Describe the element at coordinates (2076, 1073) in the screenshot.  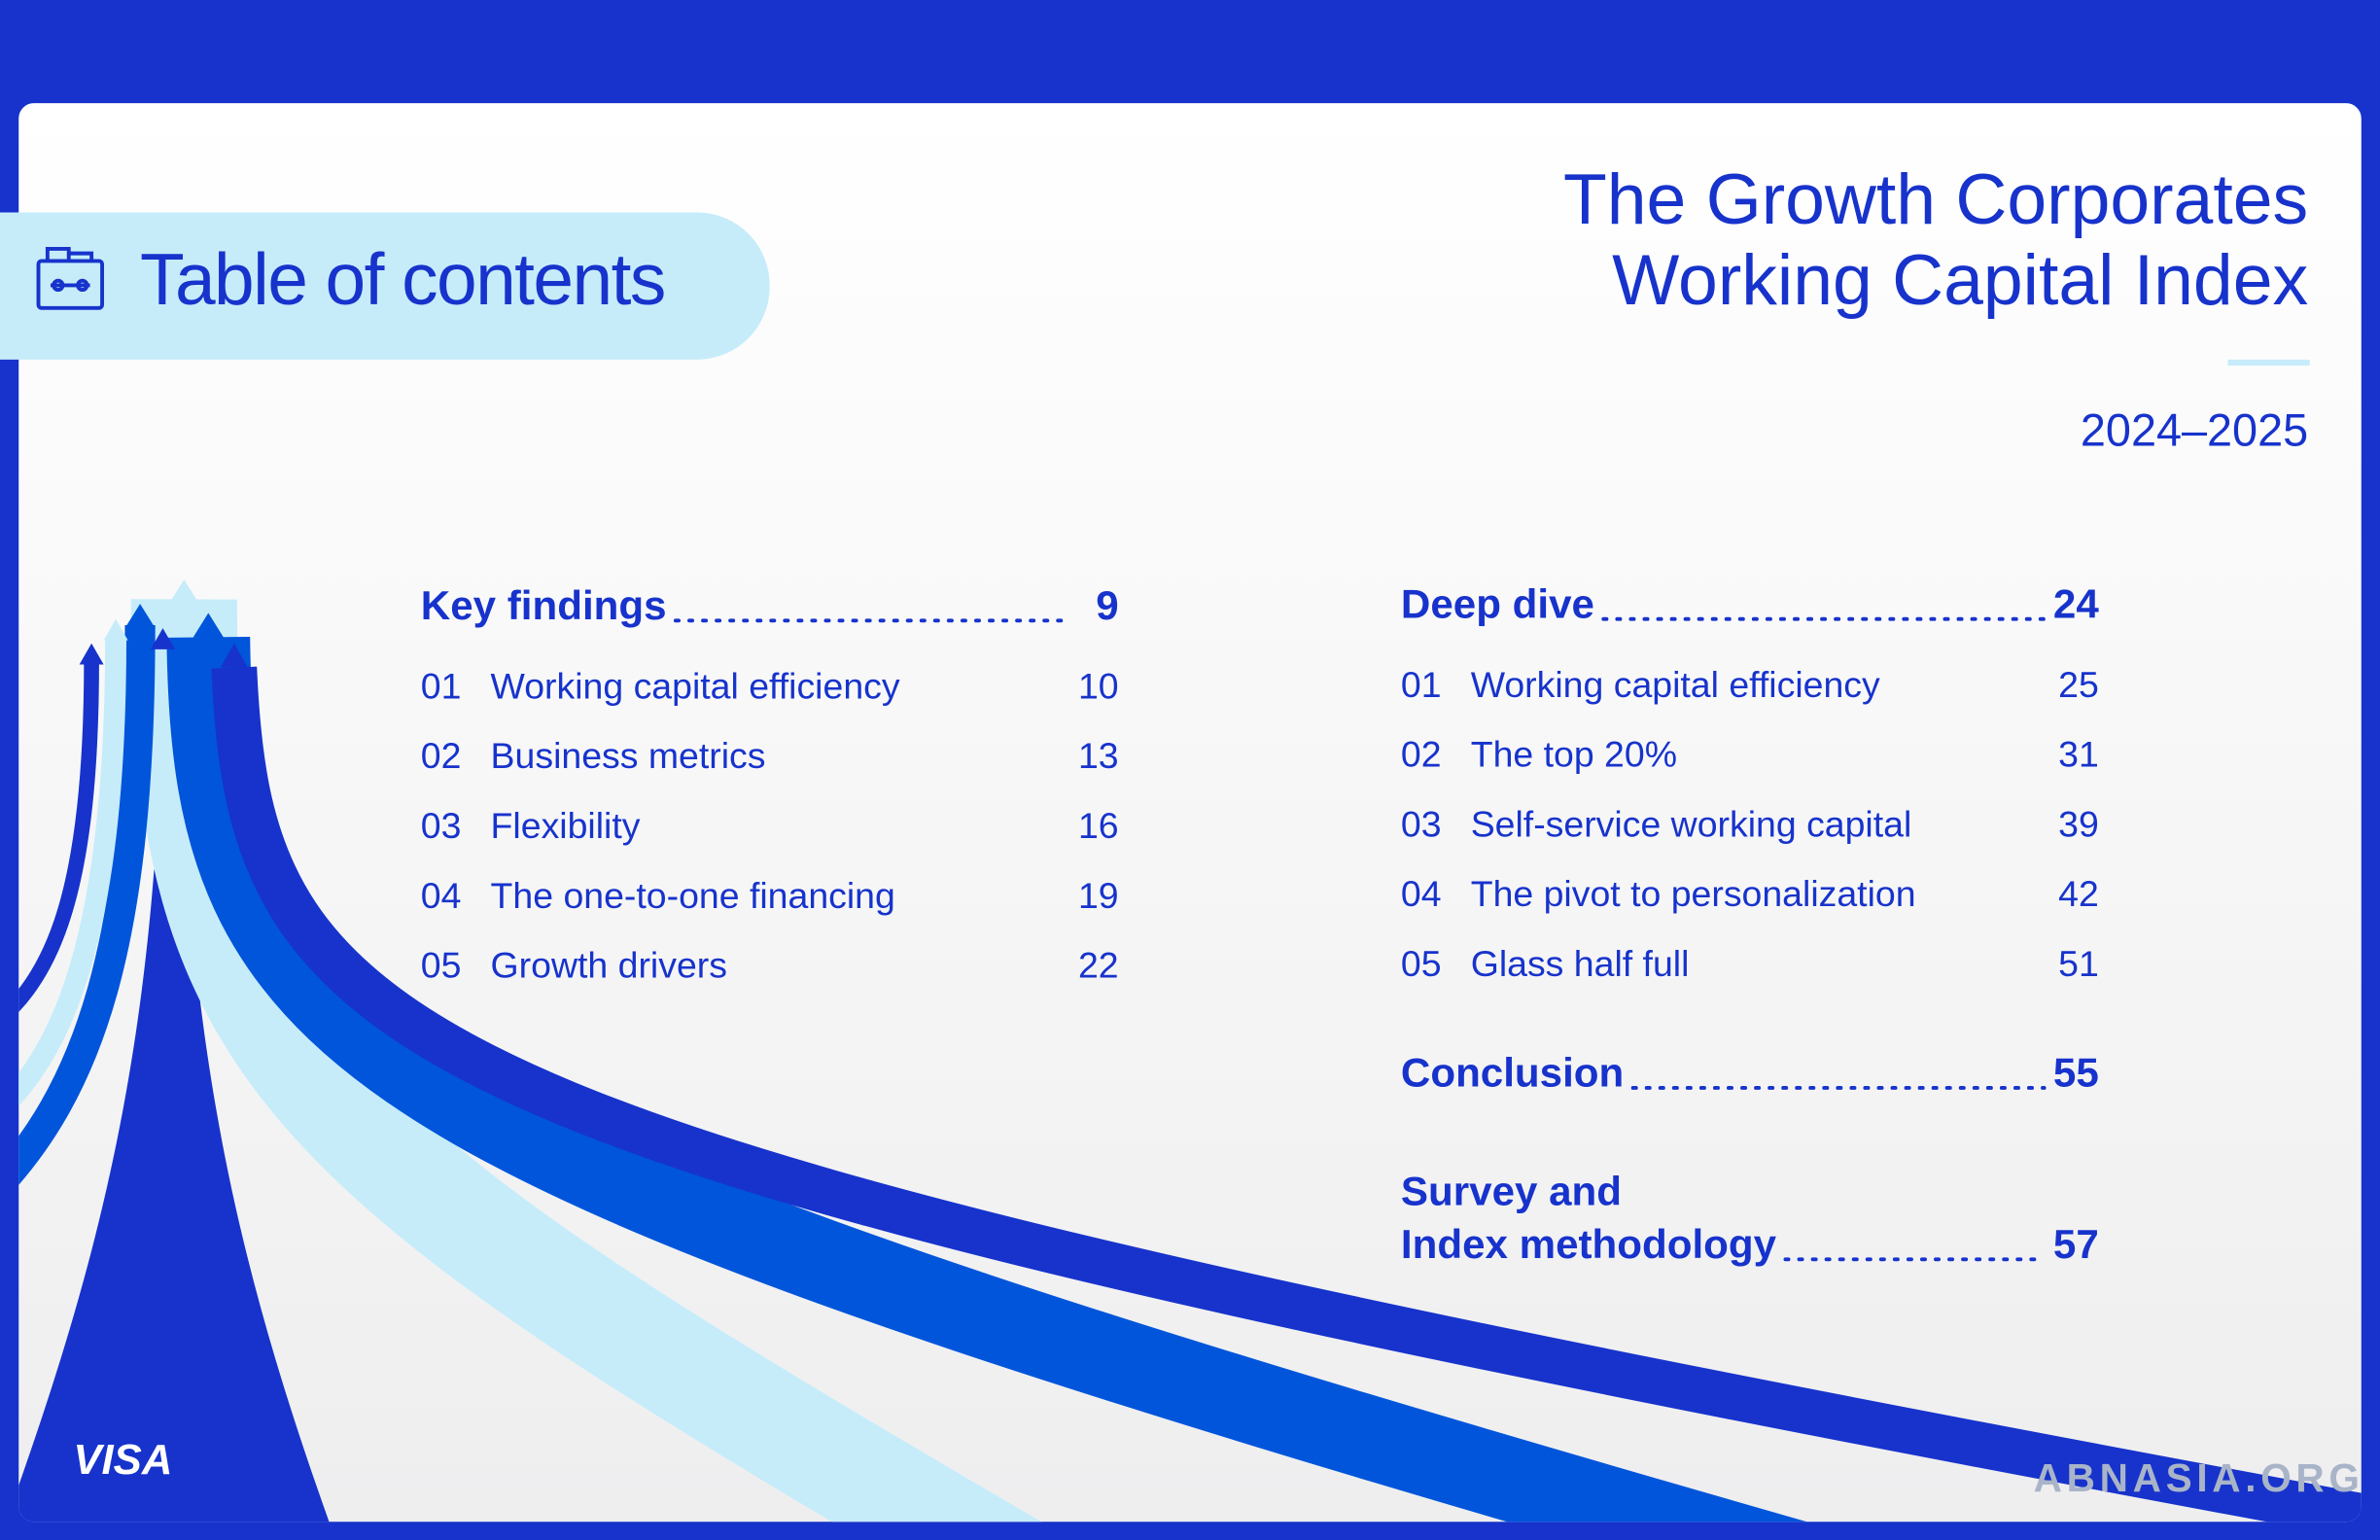
I see `section-page: 55` at that location.